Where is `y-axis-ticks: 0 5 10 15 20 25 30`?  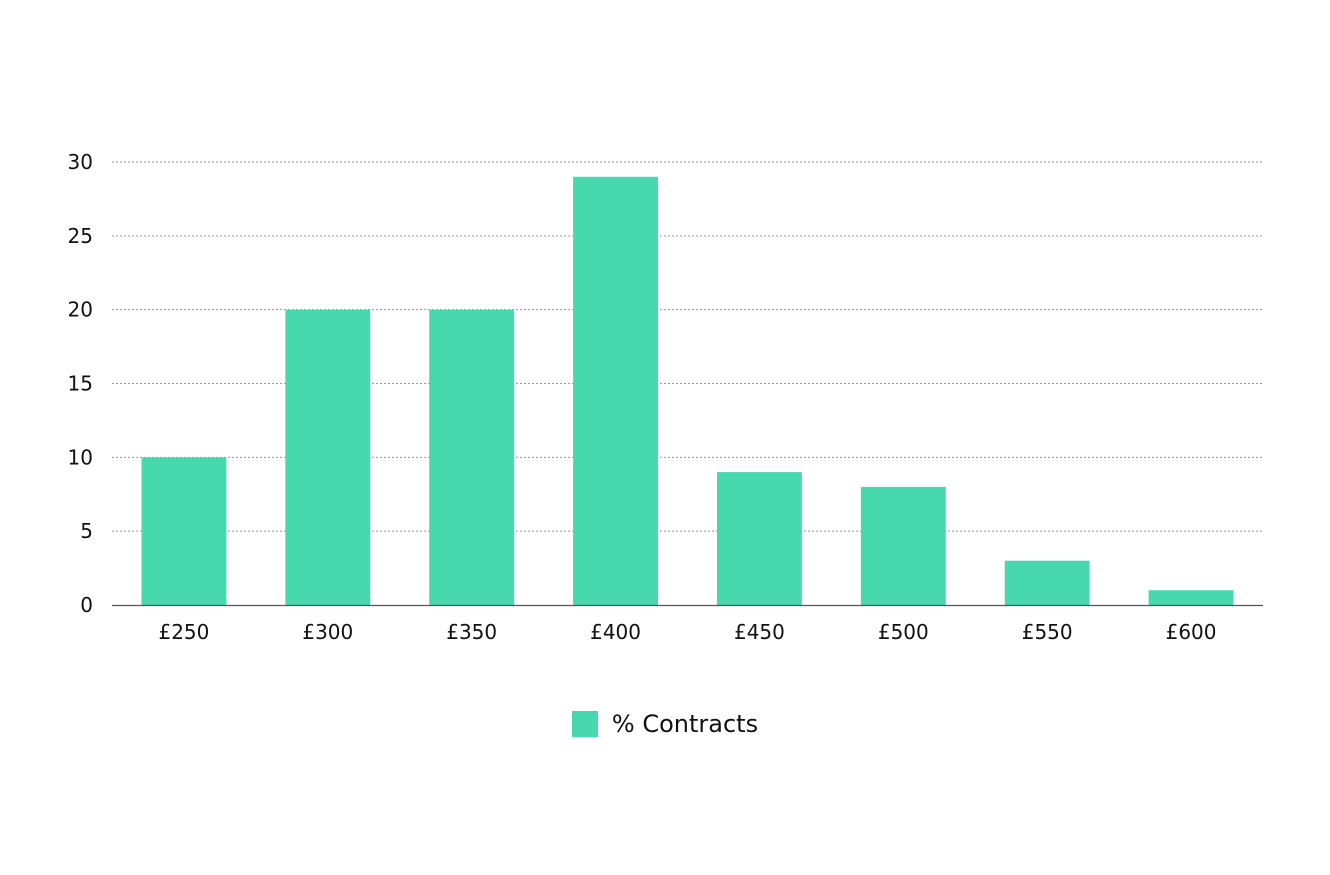
y-axis-ticks: 0 5 10 15 20 25 30 is located at coordinates (80, 383).